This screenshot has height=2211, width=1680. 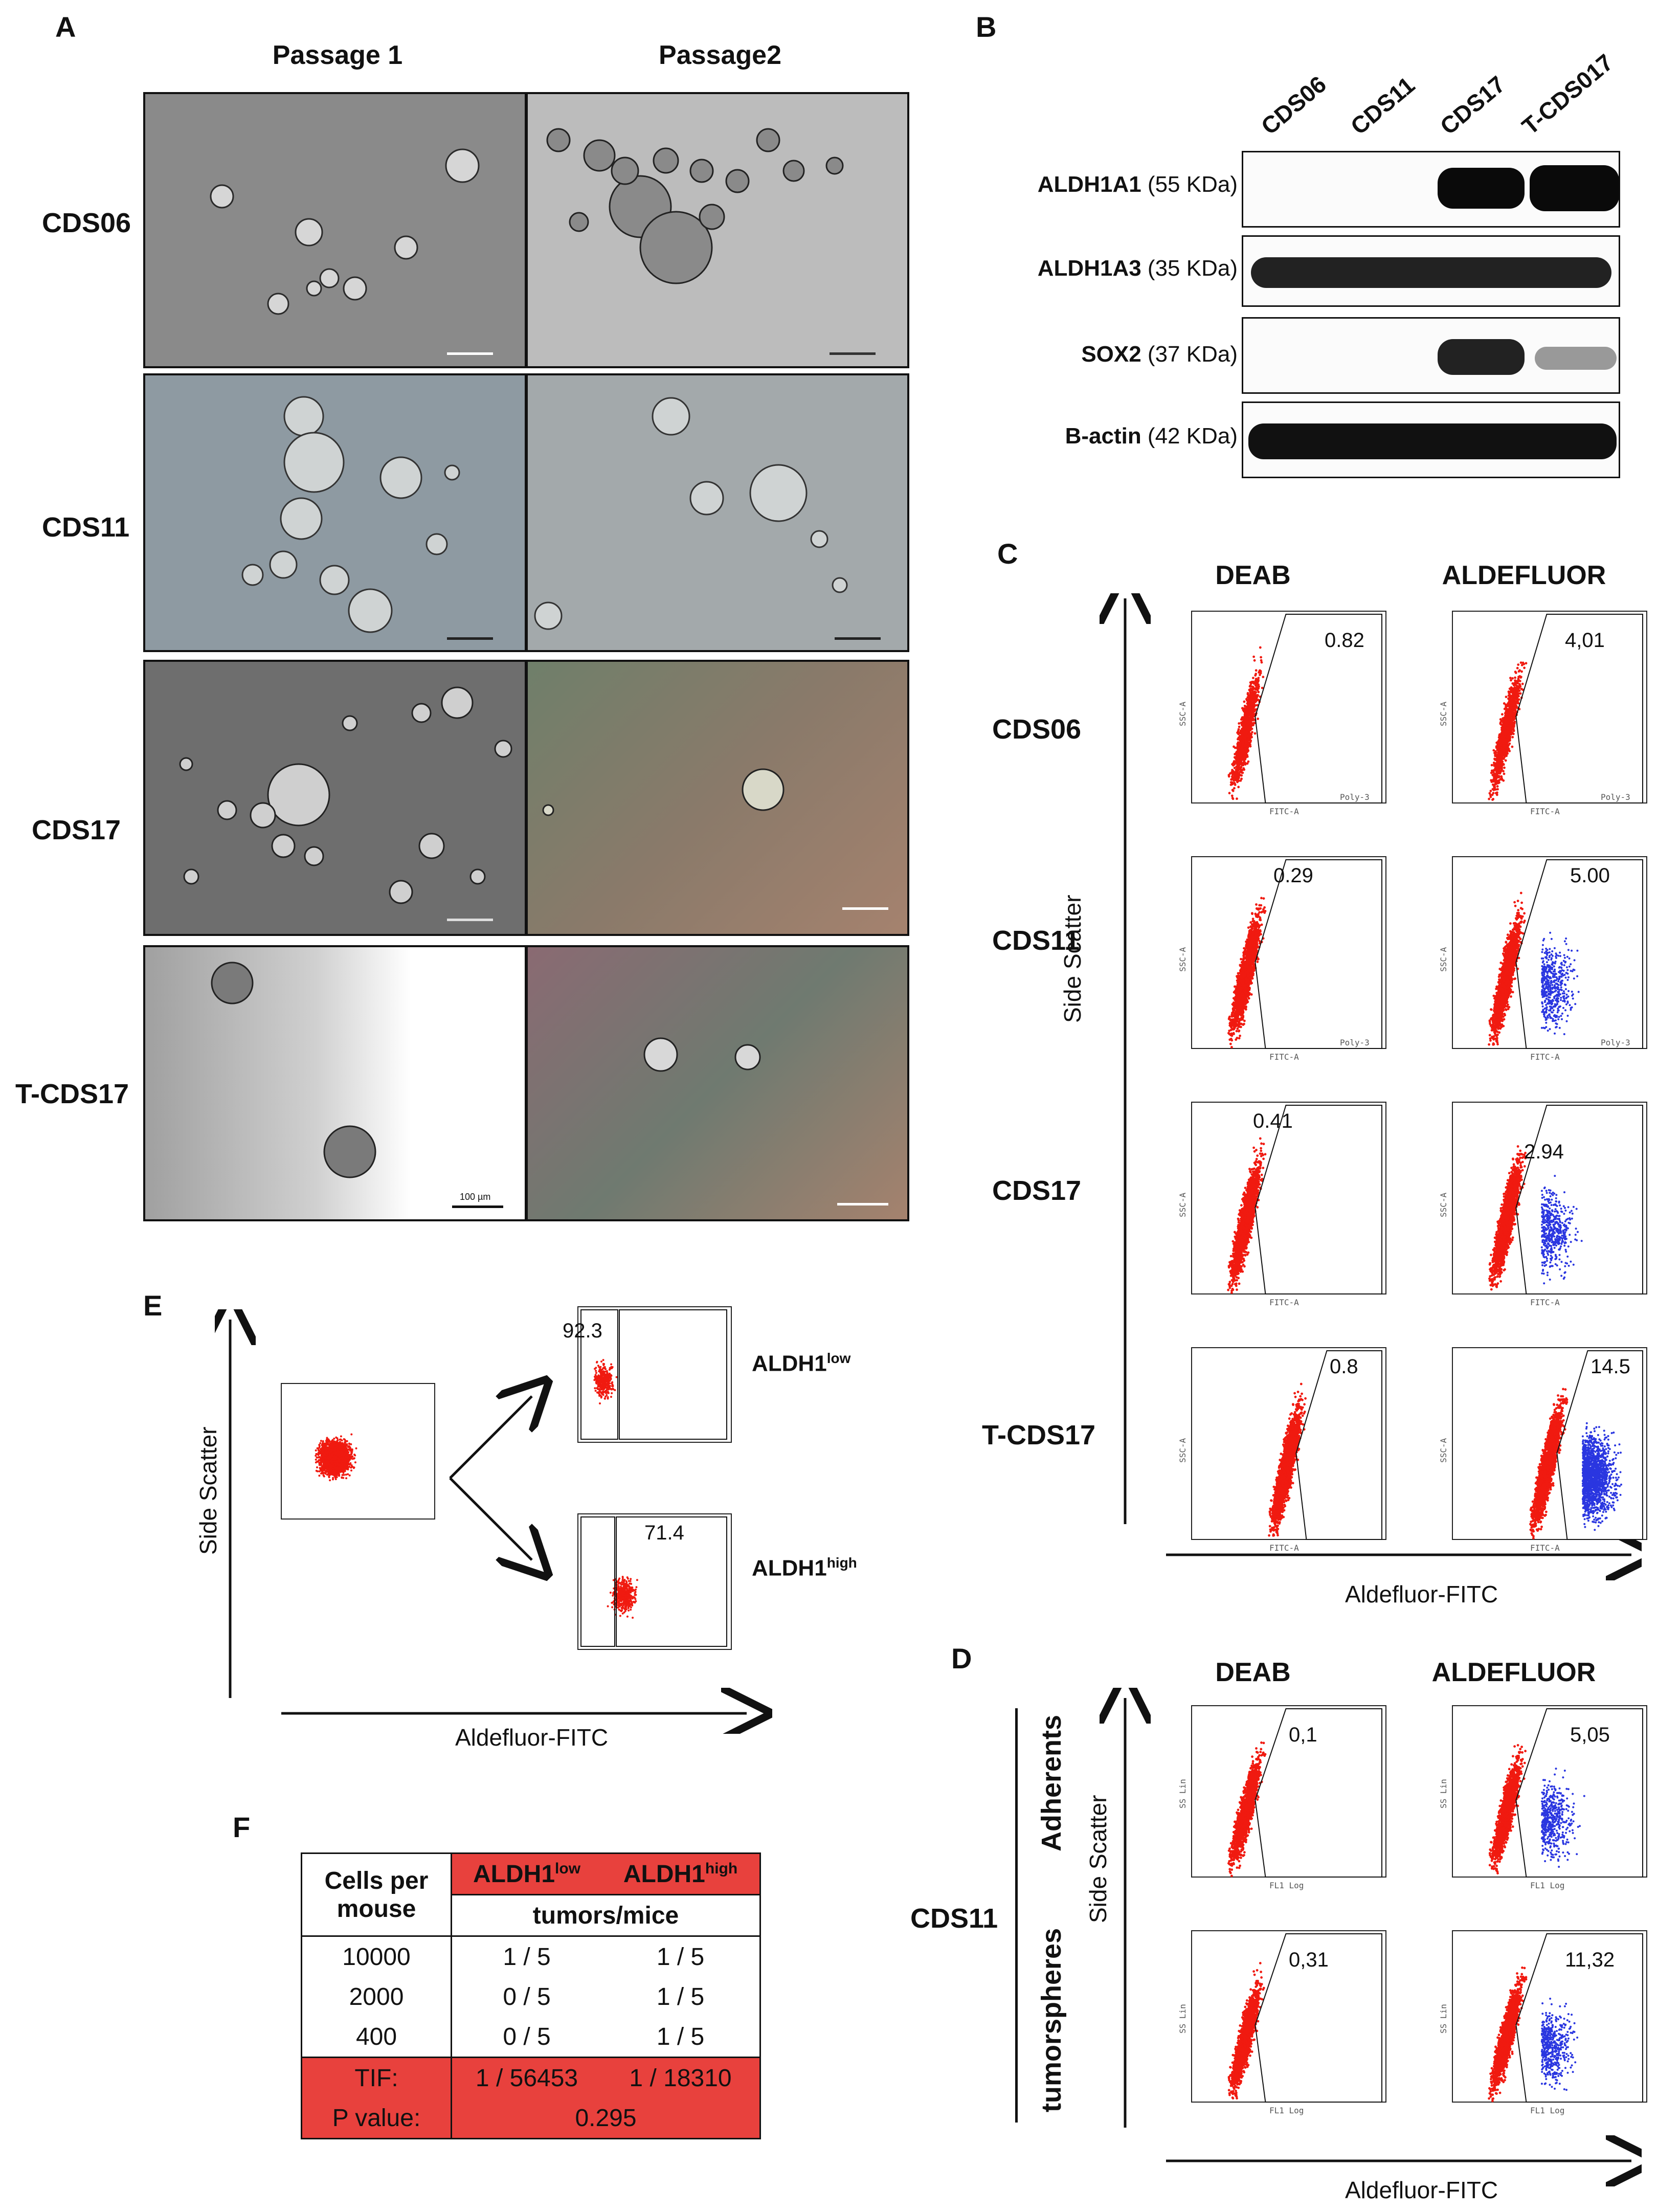 I want to click on facs-c-cds06-deab: SSC-A FITC-A Poly-3 0.82, so click(x=1278, y=716).